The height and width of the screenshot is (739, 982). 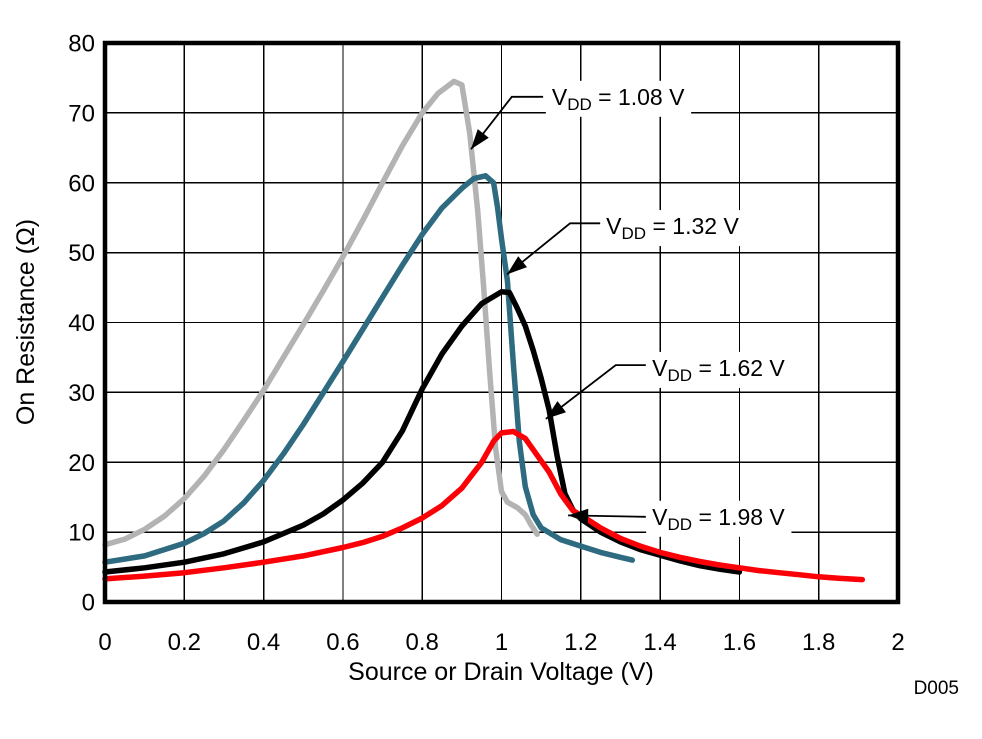 I want to click on annotation-label: VDD = 1.32 V, so click(x=672, y=228).